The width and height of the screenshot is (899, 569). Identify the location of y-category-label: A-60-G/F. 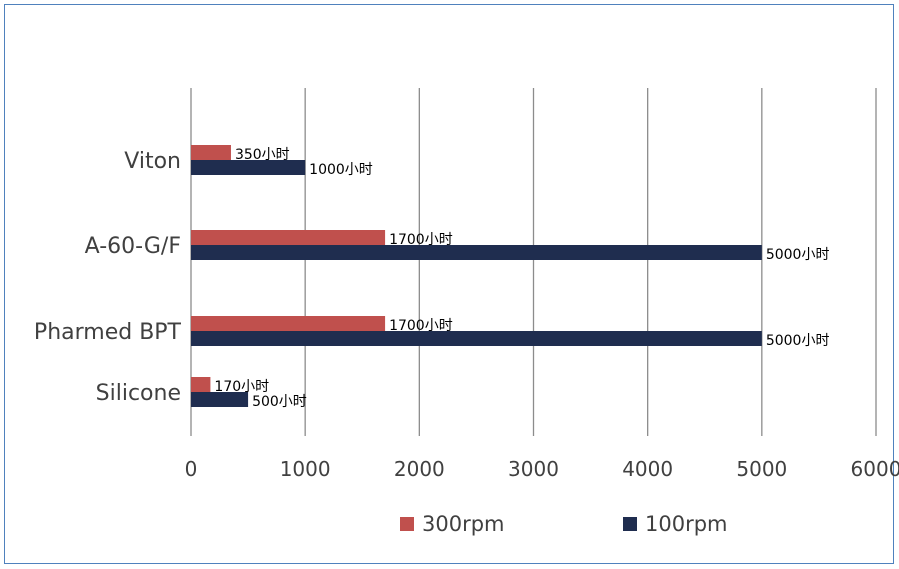
(133, 246).